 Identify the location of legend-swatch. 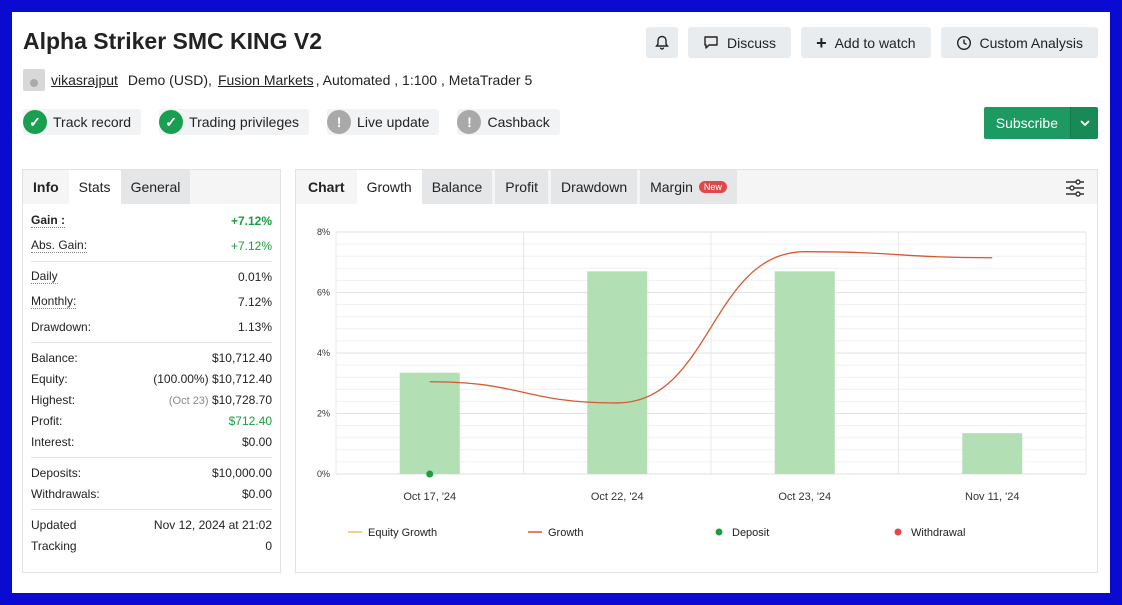
(898, 532).